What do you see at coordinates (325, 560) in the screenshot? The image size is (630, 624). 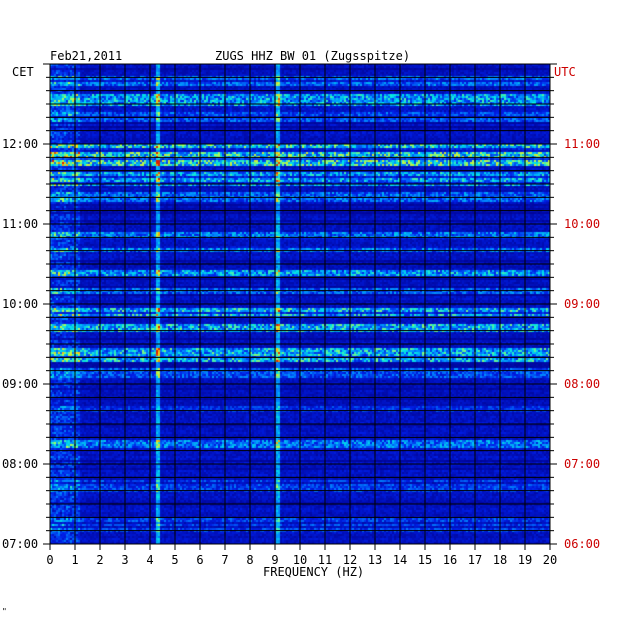 I see `x-tick-label: 11` at bounding box center [325, 560].